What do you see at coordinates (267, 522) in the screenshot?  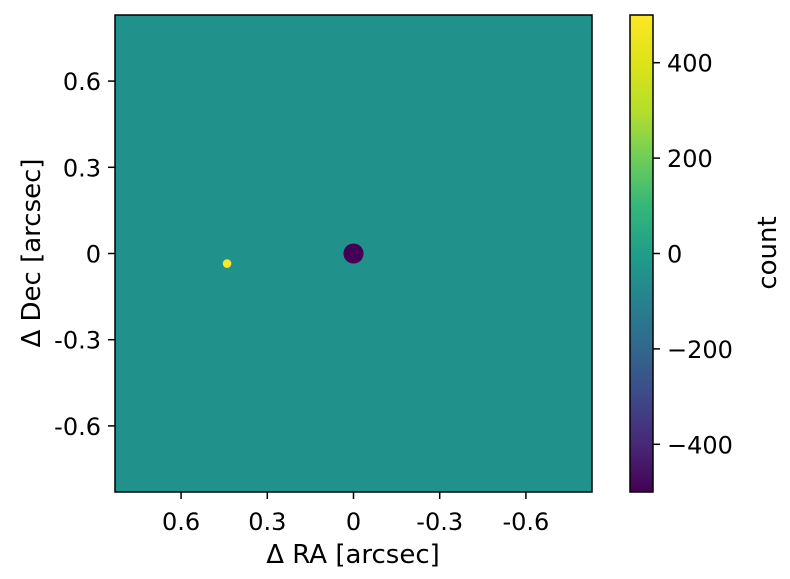 I see `x-tick-label: 0.3` at bounding box center [267, 522].